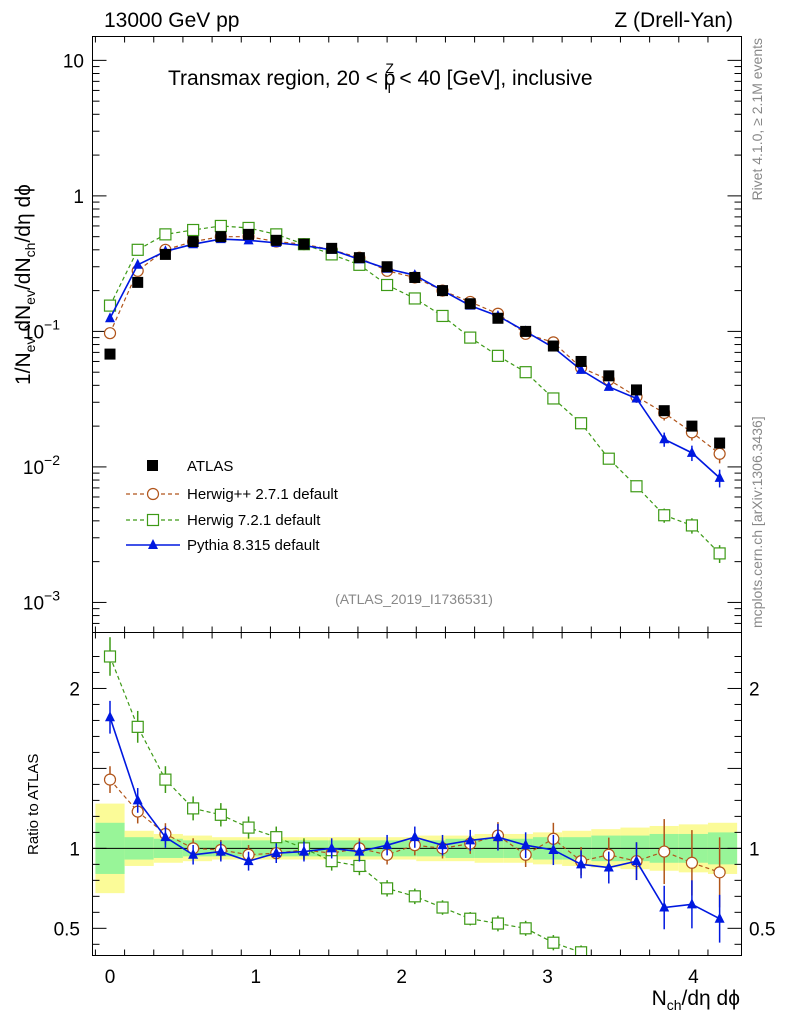 The image size is (786, 1024). I want to click on y-tick-label: 10−3, so click(41, 600).